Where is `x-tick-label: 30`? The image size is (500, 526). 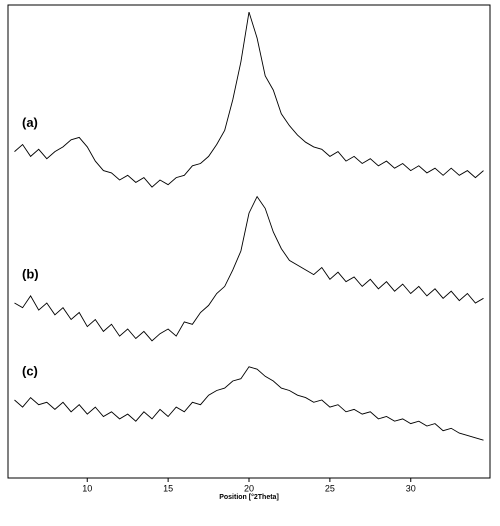
x-tick-label: 30 is located at coordinates (411, 488).